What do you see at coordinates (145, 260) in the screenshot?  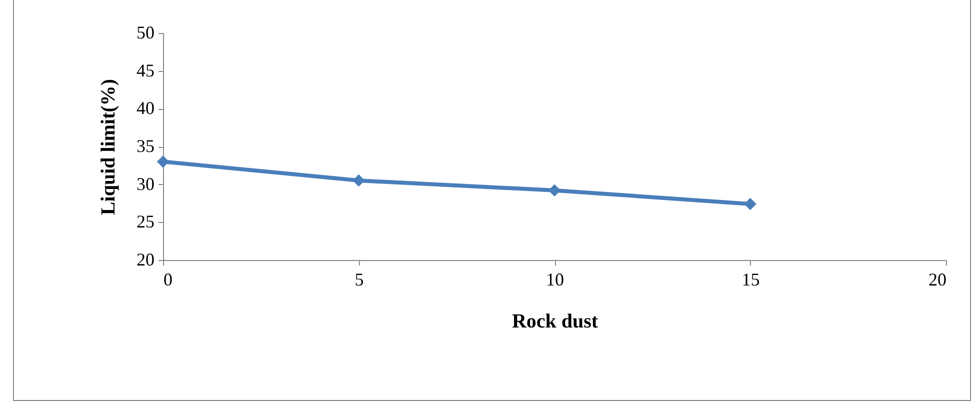 I see `y-tick-label: 20` at bounding box center [145, 260].